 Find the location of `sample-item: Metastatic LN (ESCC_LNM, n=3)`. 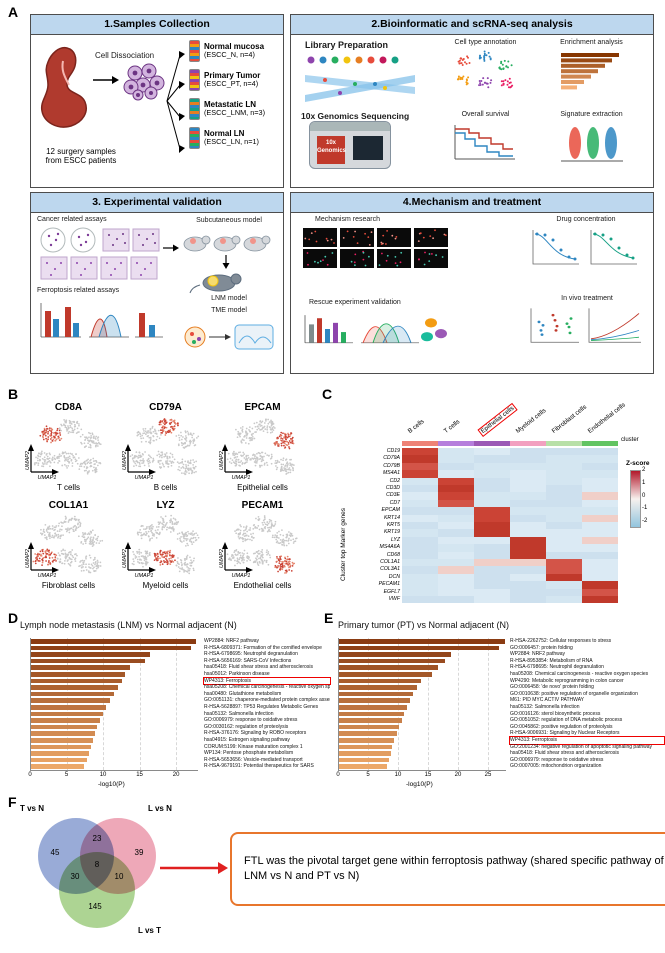

sample-item: Metastatic LN (ESCC_LNM, n=3) is located at coordinates (235, 108).